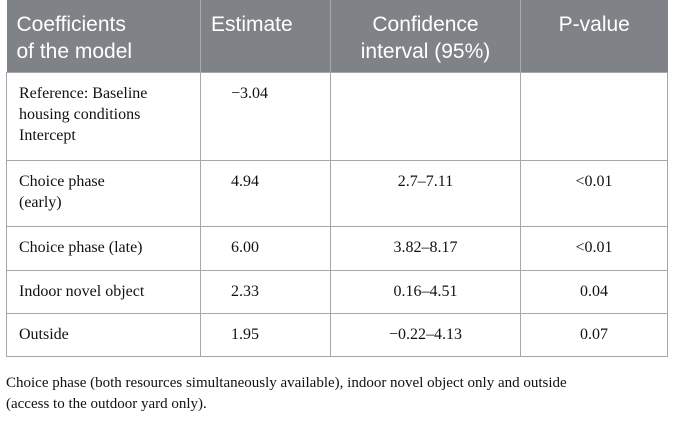  I want to click on estimate-cell: 4.94, so click(265, 193).